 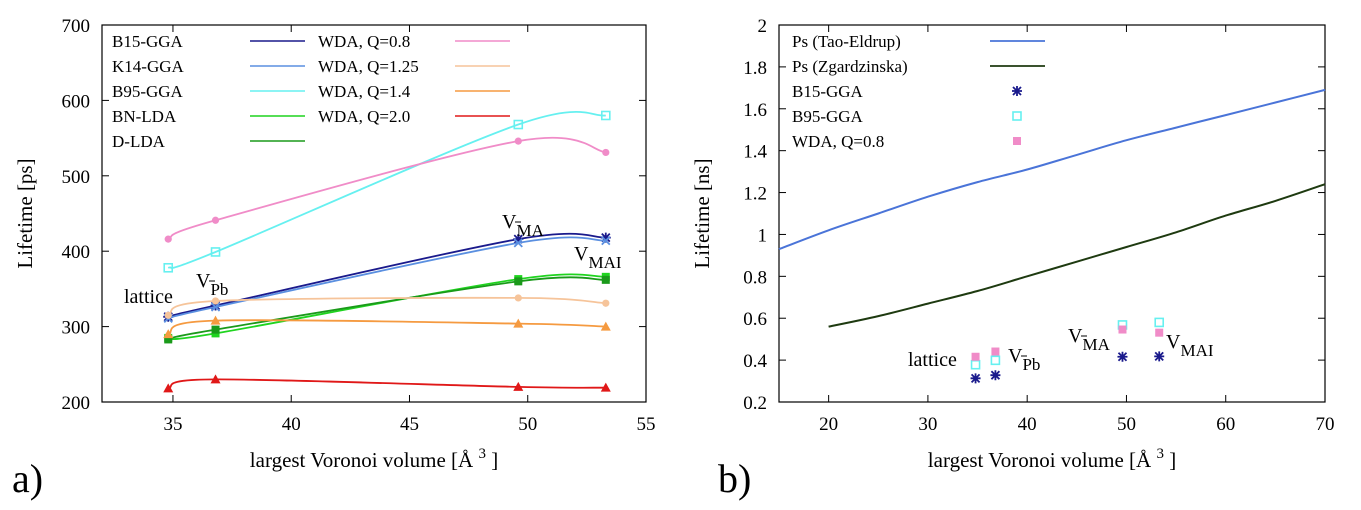 I want to click on panel-a-legend-label-k14-gga: K14-GGA, so click(x=148, y=66).